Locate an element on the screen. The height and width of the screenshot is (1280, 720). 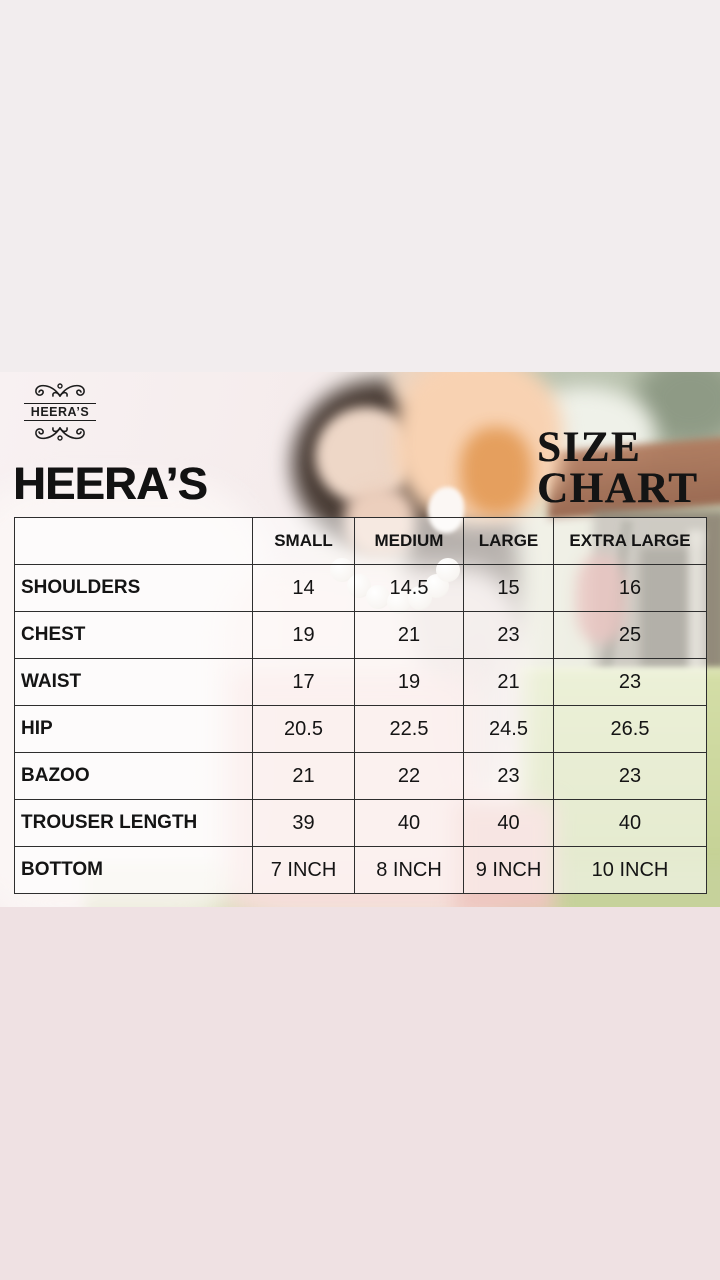
size-chart-title-line1: SIZE is located at coordinates (589, 447).